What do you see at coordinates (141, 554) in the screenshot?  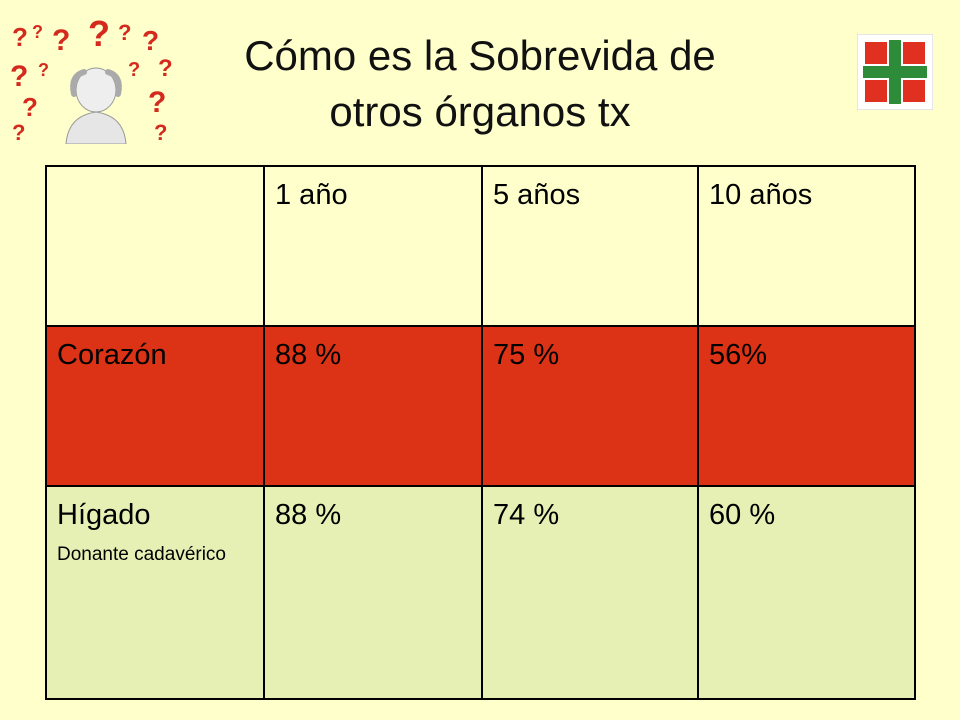 I see `organ-note: Donante cadavérico` at bounding box center [141, 554].